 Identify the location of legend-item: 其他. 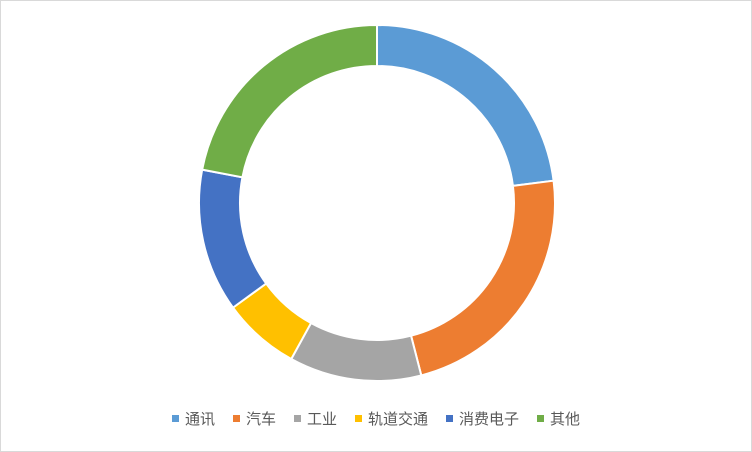
(558, 418).